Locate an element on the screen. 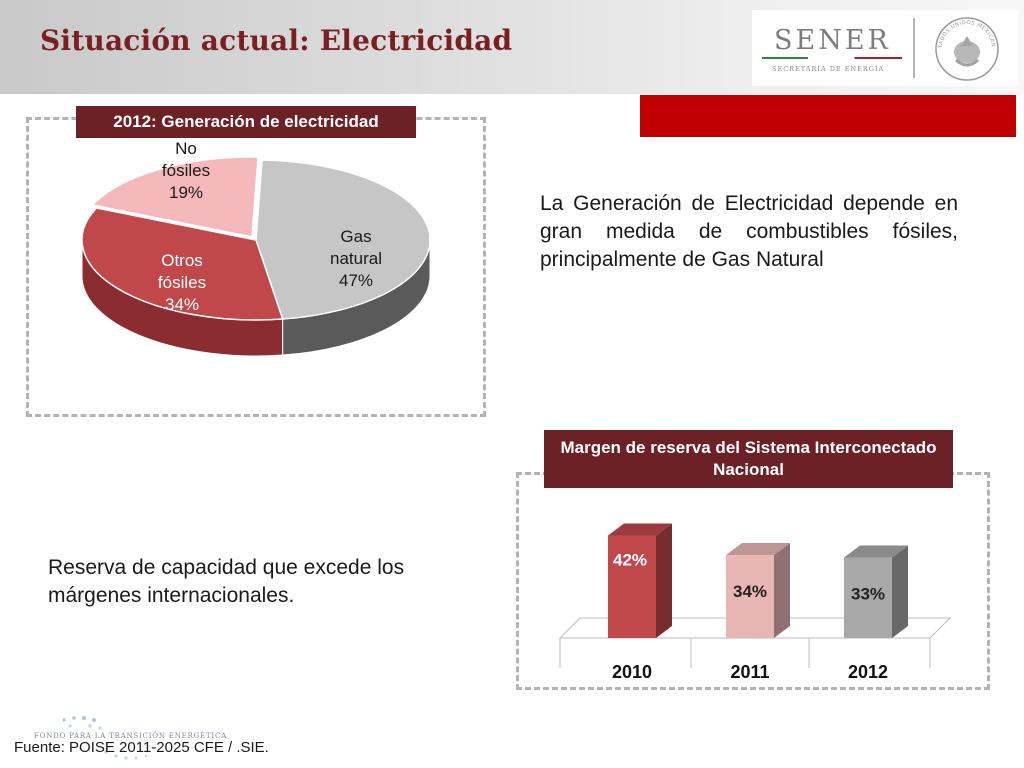 The width and height of the screenshot is (1024, 768). bar-2012 is located at coordinates (868, 597).